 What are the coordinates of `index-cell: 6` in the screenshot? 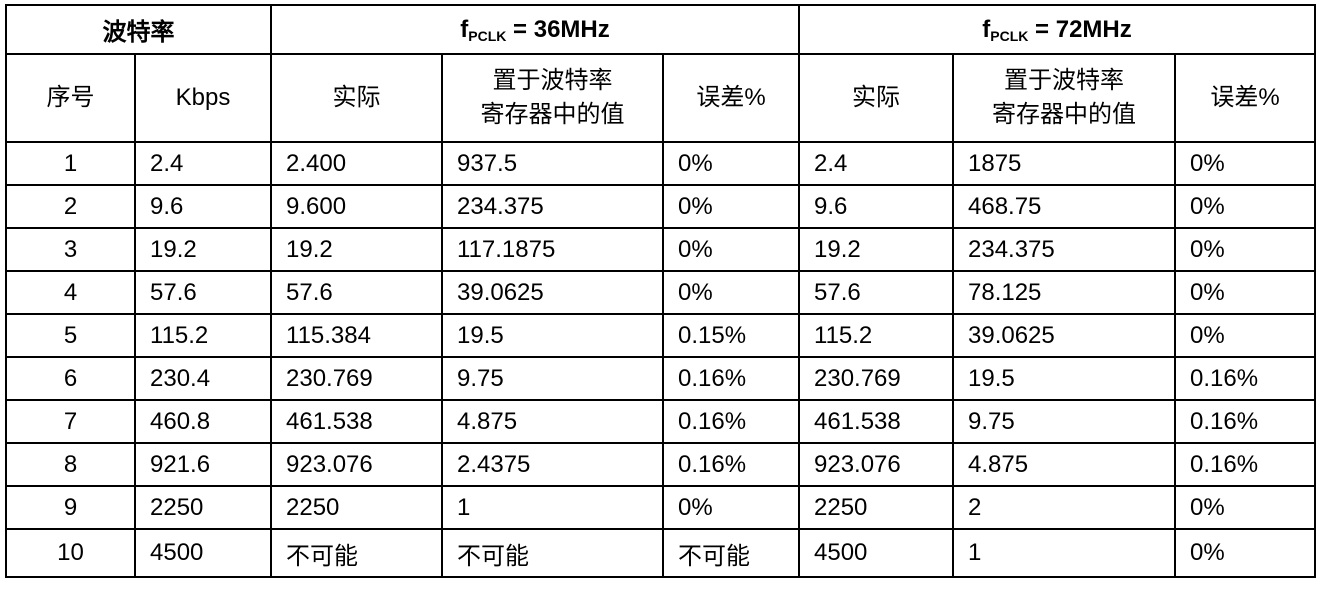 It's located at (70, 378).